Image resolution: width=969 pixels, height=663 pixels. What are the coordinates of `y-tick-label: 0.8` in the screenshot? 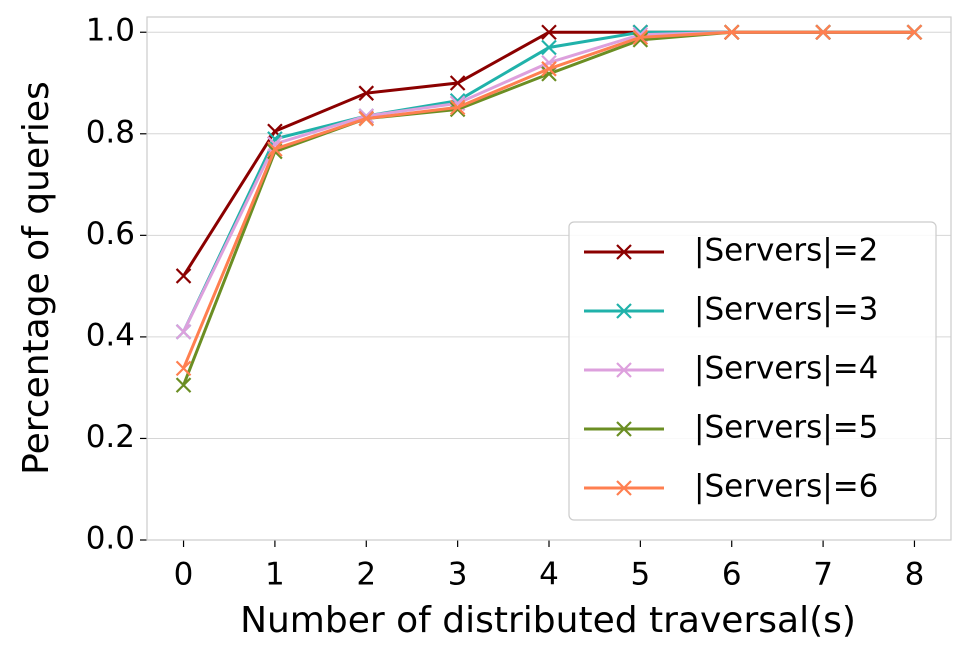 It's located at (110, 132).